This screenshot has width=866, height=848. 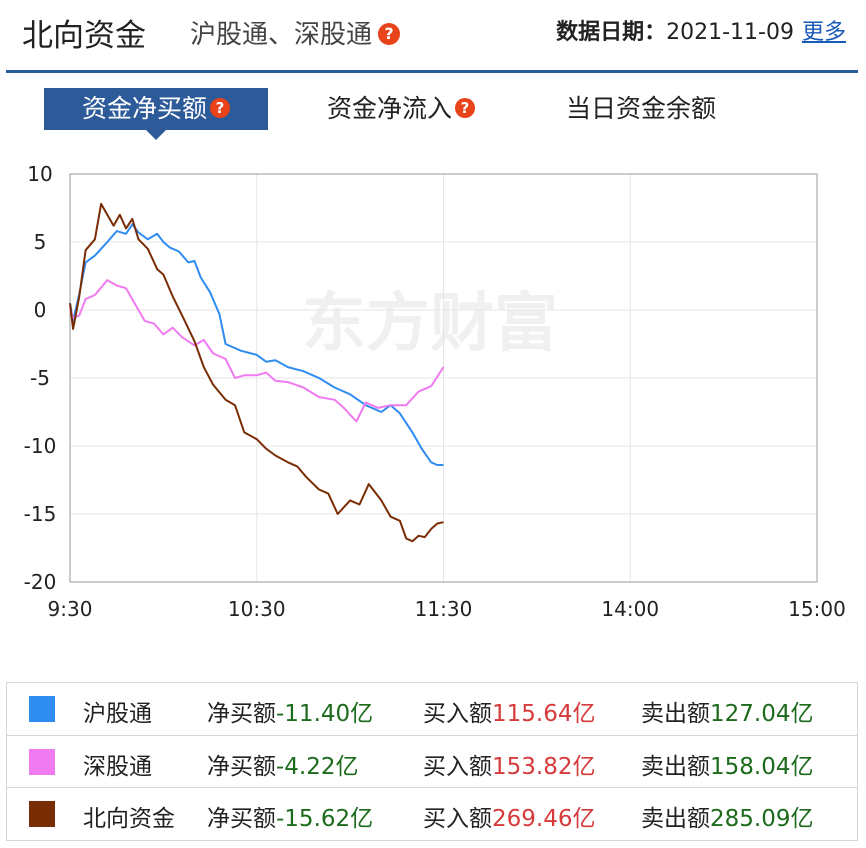 I want to click on subtitle-text: 沪股通、深股通, so click(x=281, y=35).